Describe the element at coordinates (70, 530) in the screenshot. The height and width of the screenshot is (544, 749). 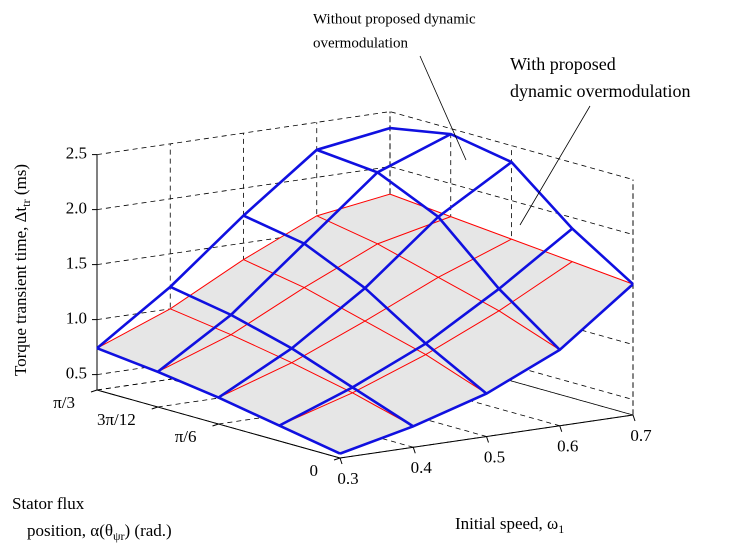
I see `y-label-main: position, α(θ` at that location.